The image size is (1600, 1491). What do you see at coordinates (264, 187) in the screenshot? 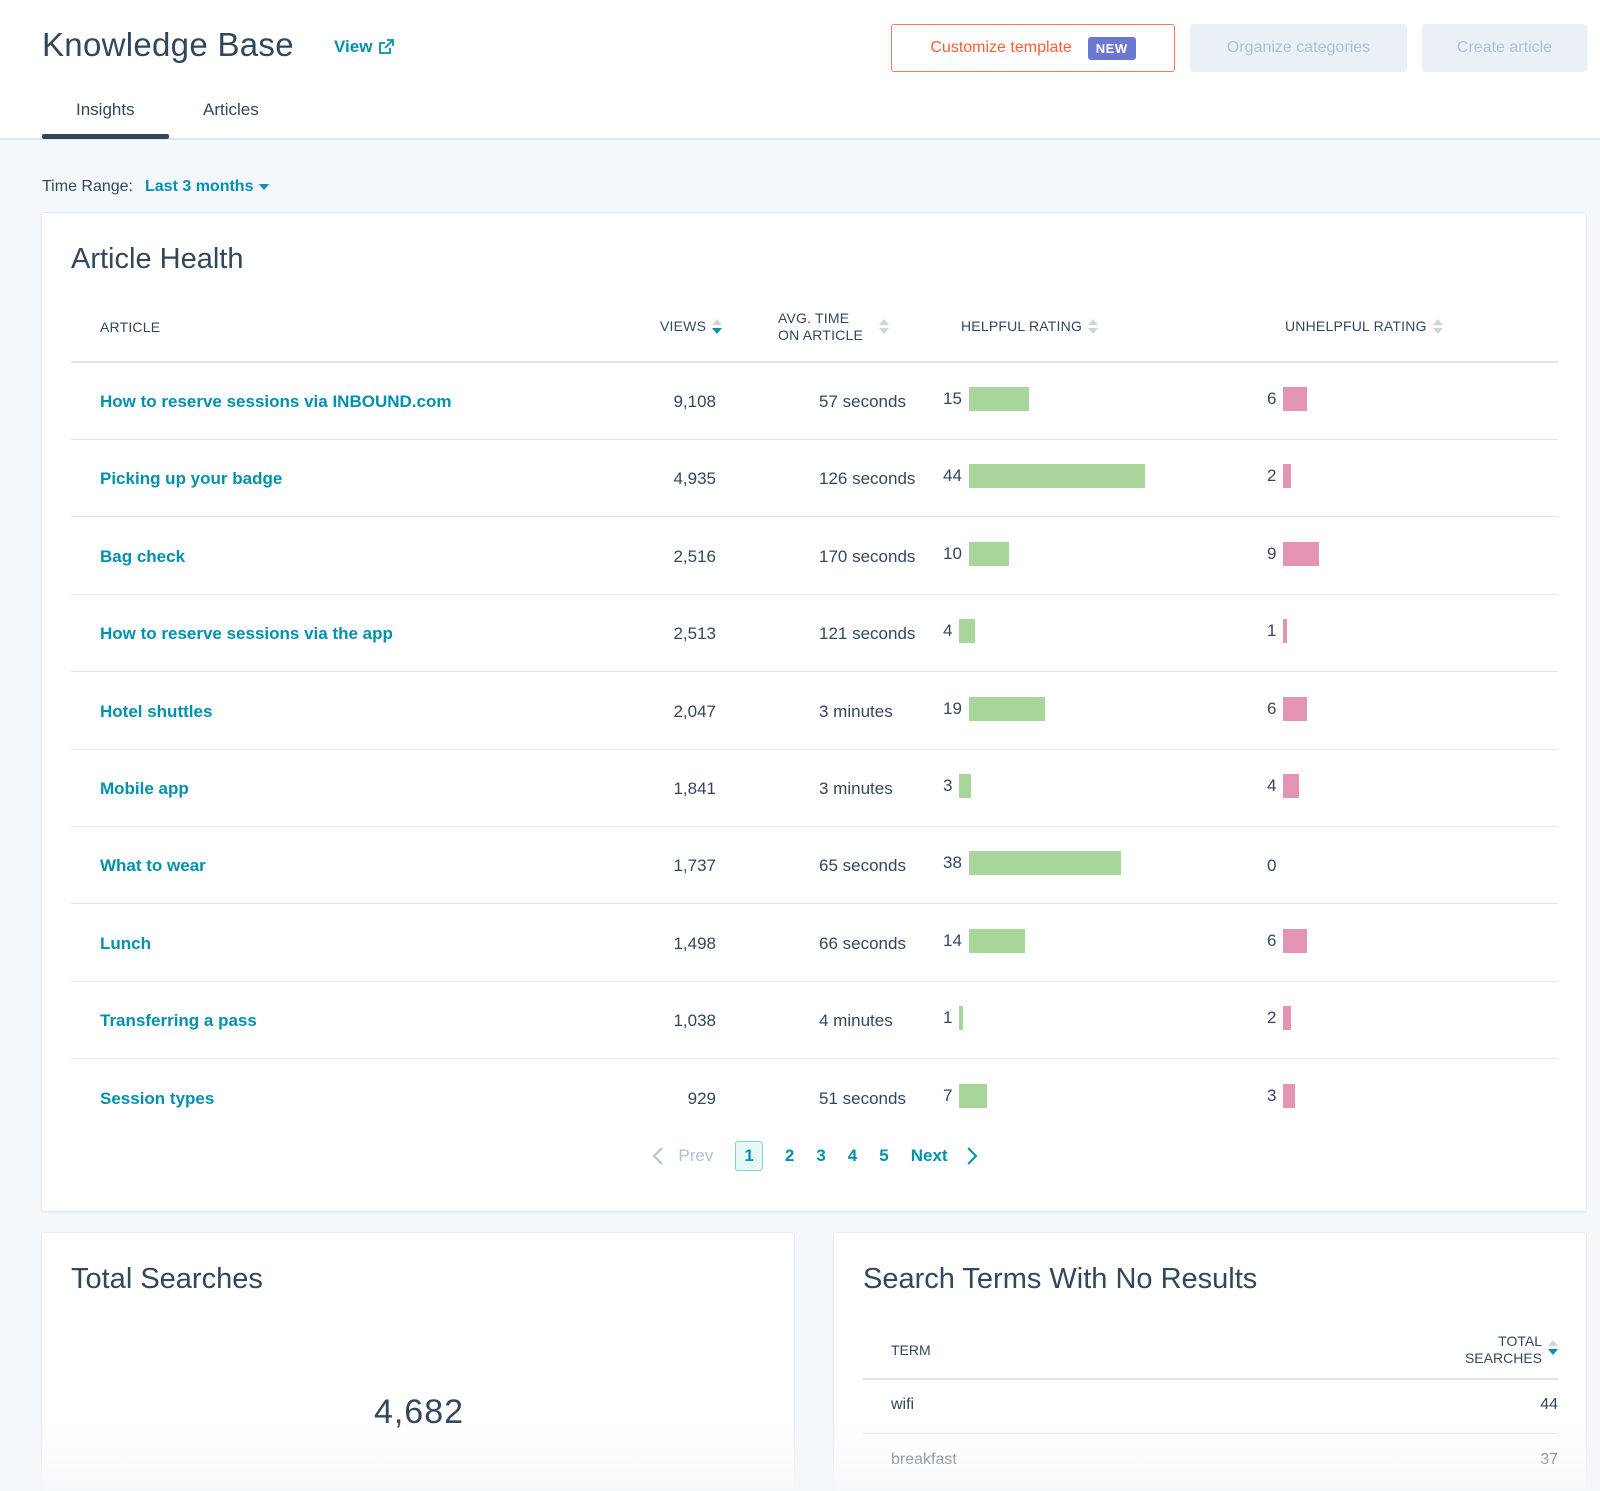
I see `caret-down-icon` at bounding box center [264, 187].